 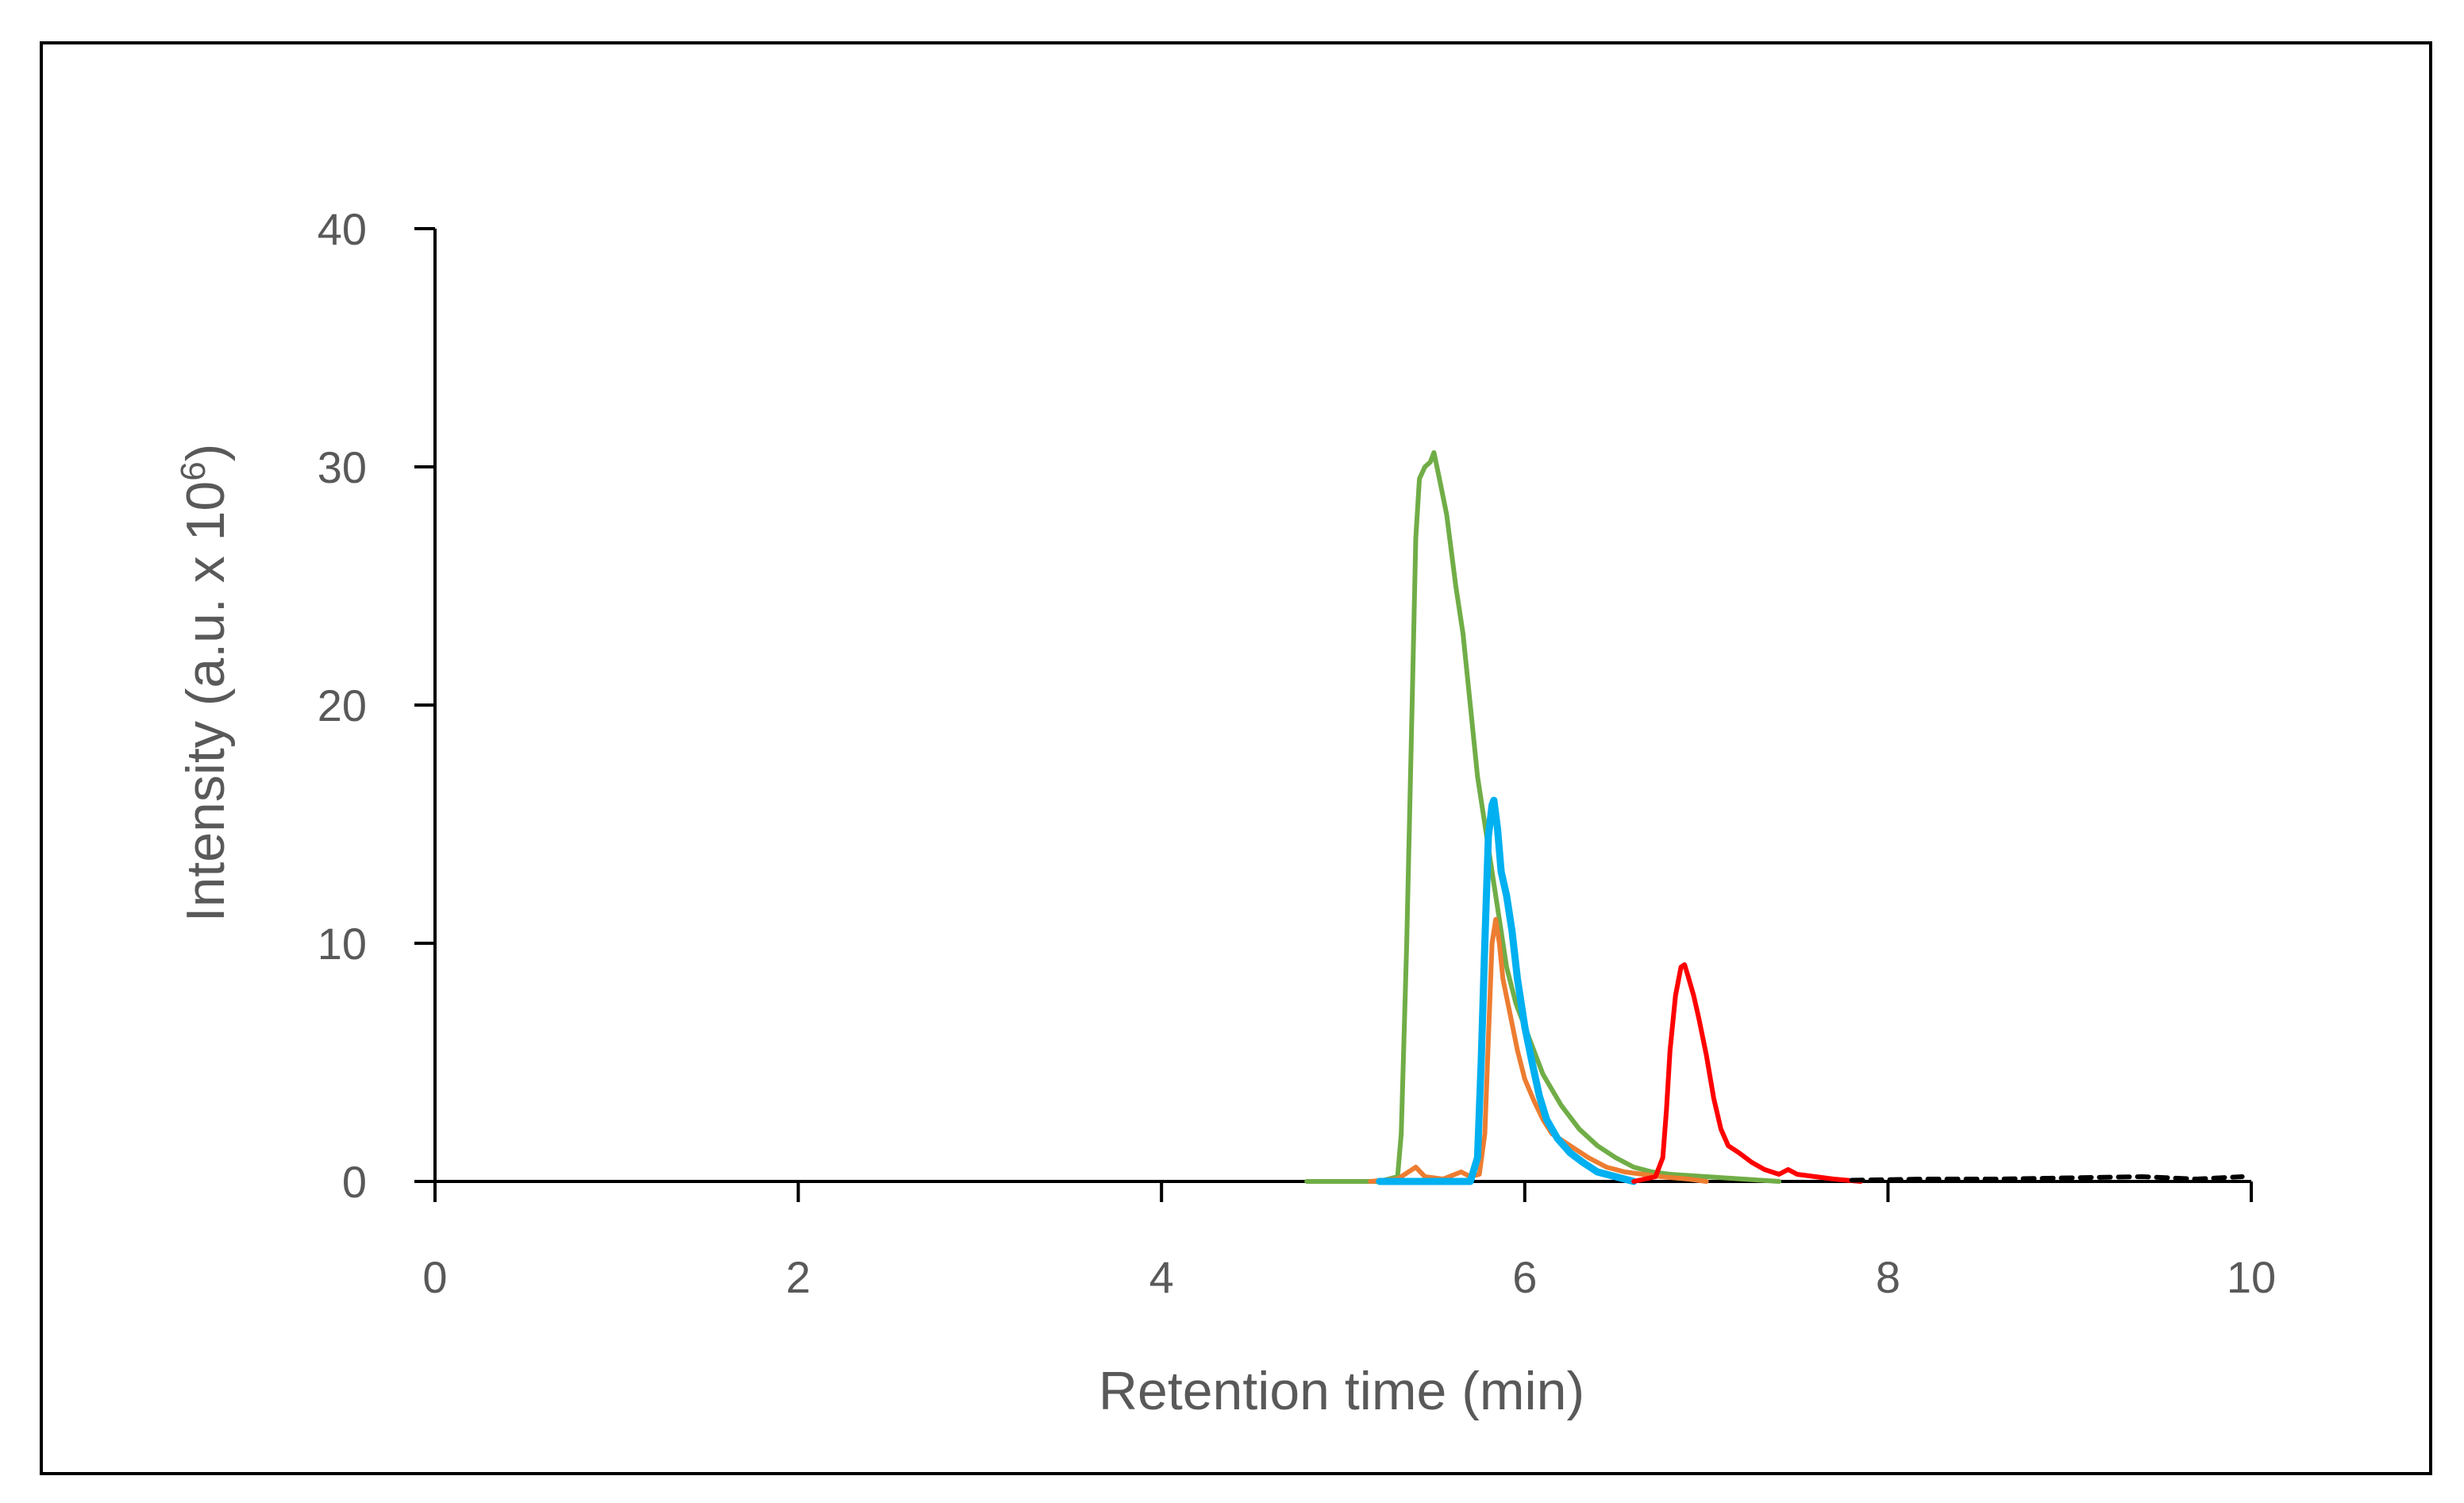 What do you see at coordinates (434, 1277) in the screenshot?
I see `x-tick-label: 0` at bounding box center [434, 1277].